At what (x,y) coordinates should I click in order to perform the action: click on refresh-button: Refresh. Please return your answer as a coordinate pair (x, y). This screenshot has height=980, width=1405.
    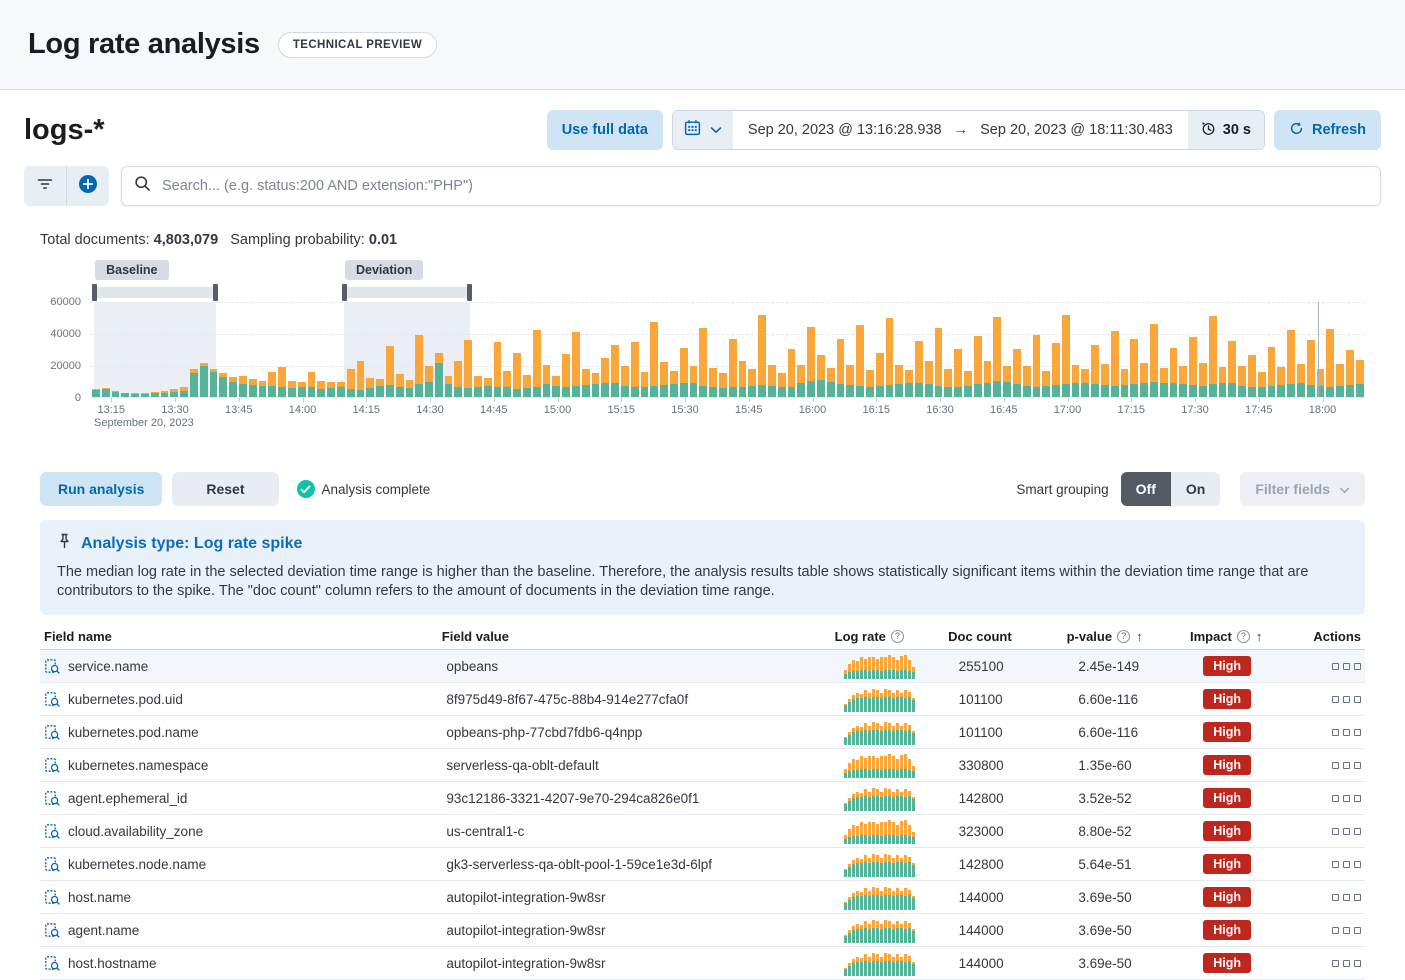
    Looking at the image, I should click on (1327, 130).